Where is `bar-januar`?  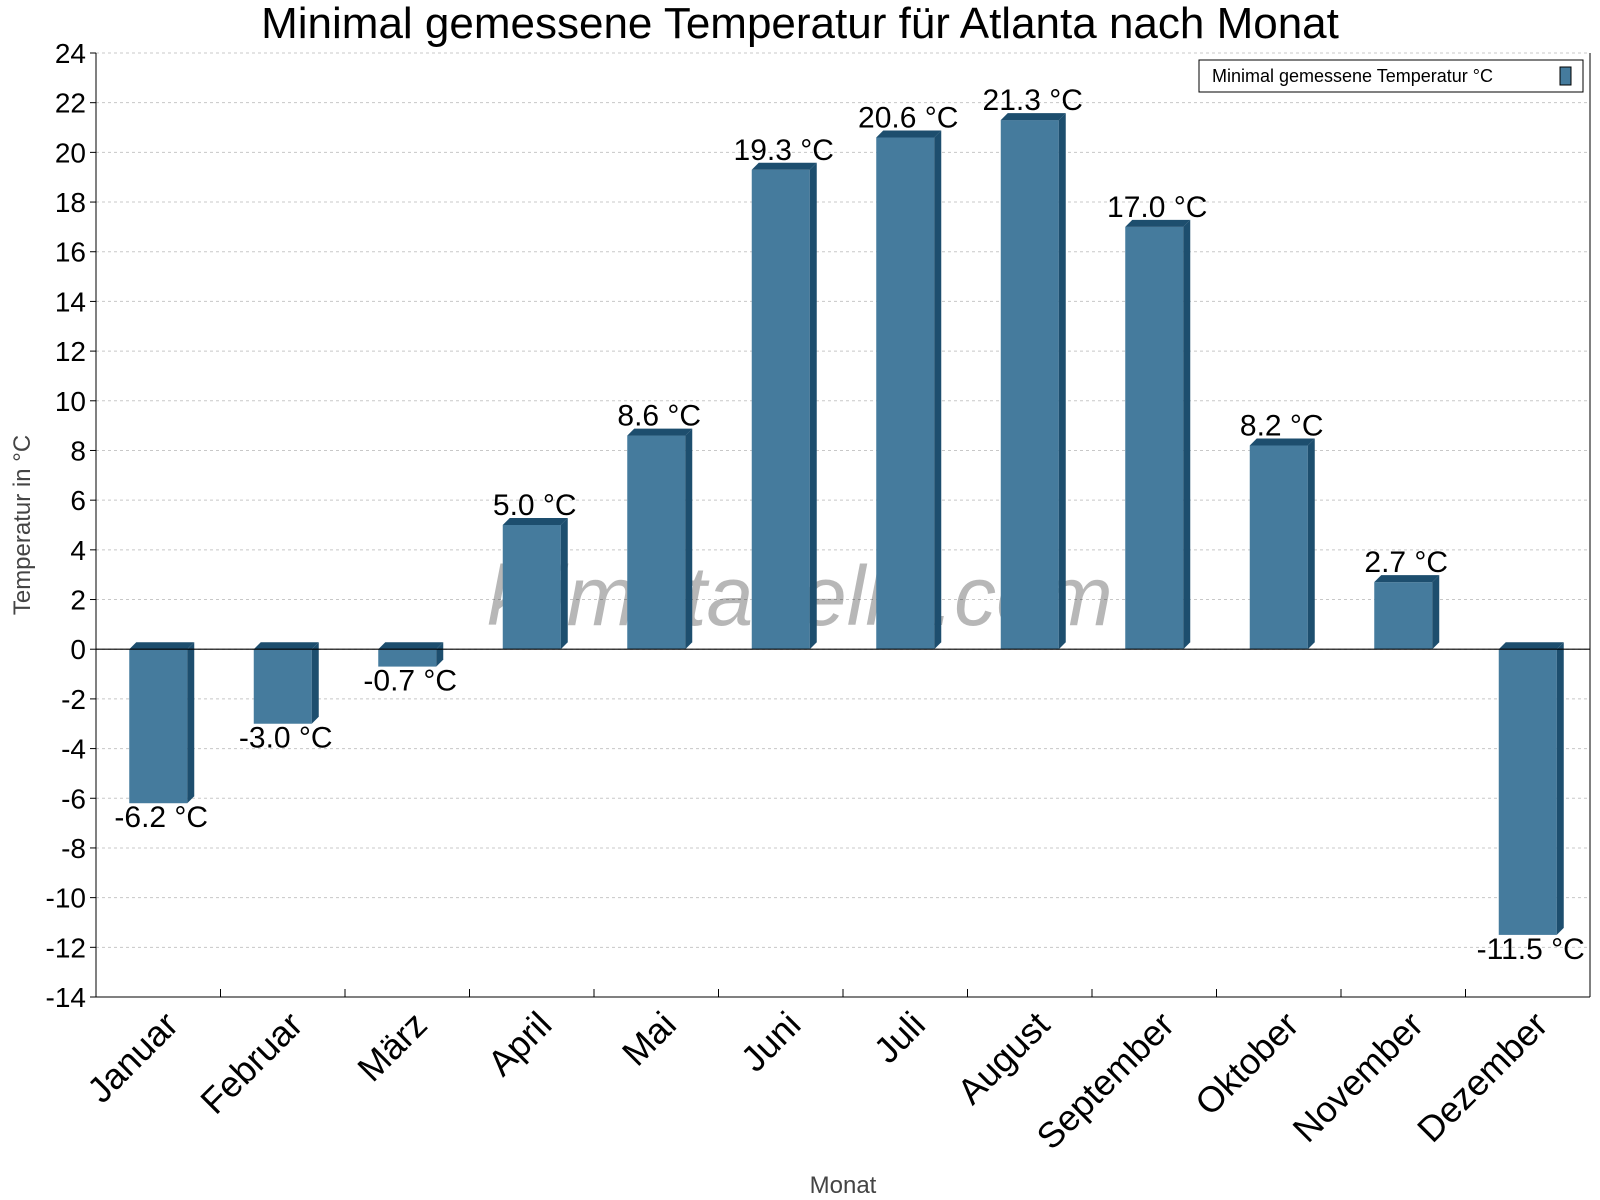 bar-januar is located at coordinates (162, 723).